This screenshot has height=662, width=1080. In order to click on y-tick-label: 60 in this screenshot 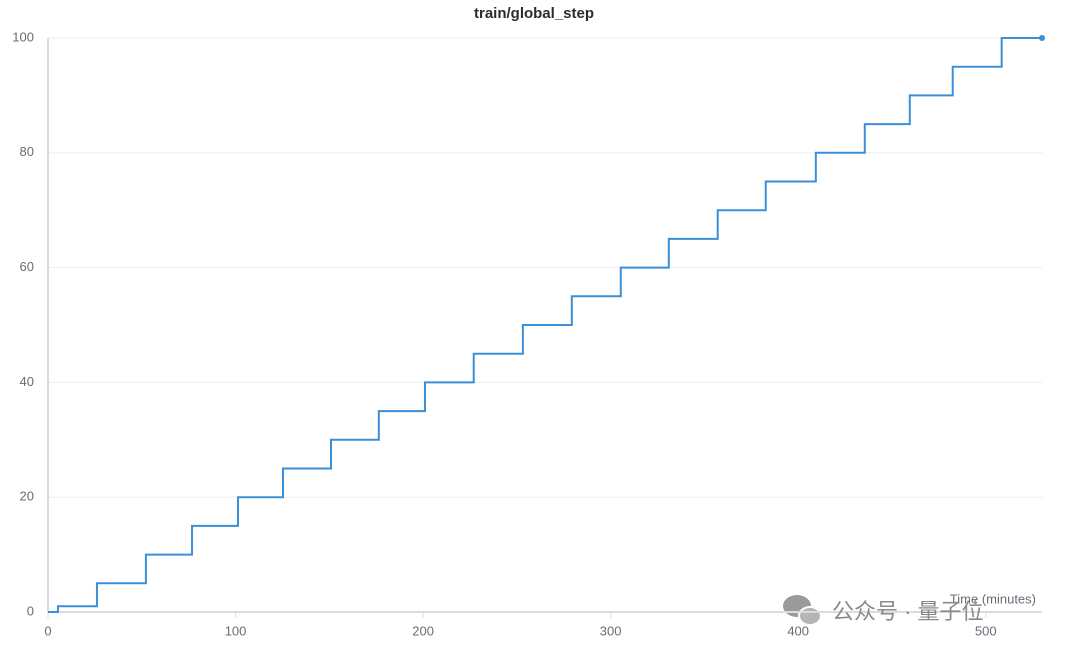, I will do `click(27, 266)`.